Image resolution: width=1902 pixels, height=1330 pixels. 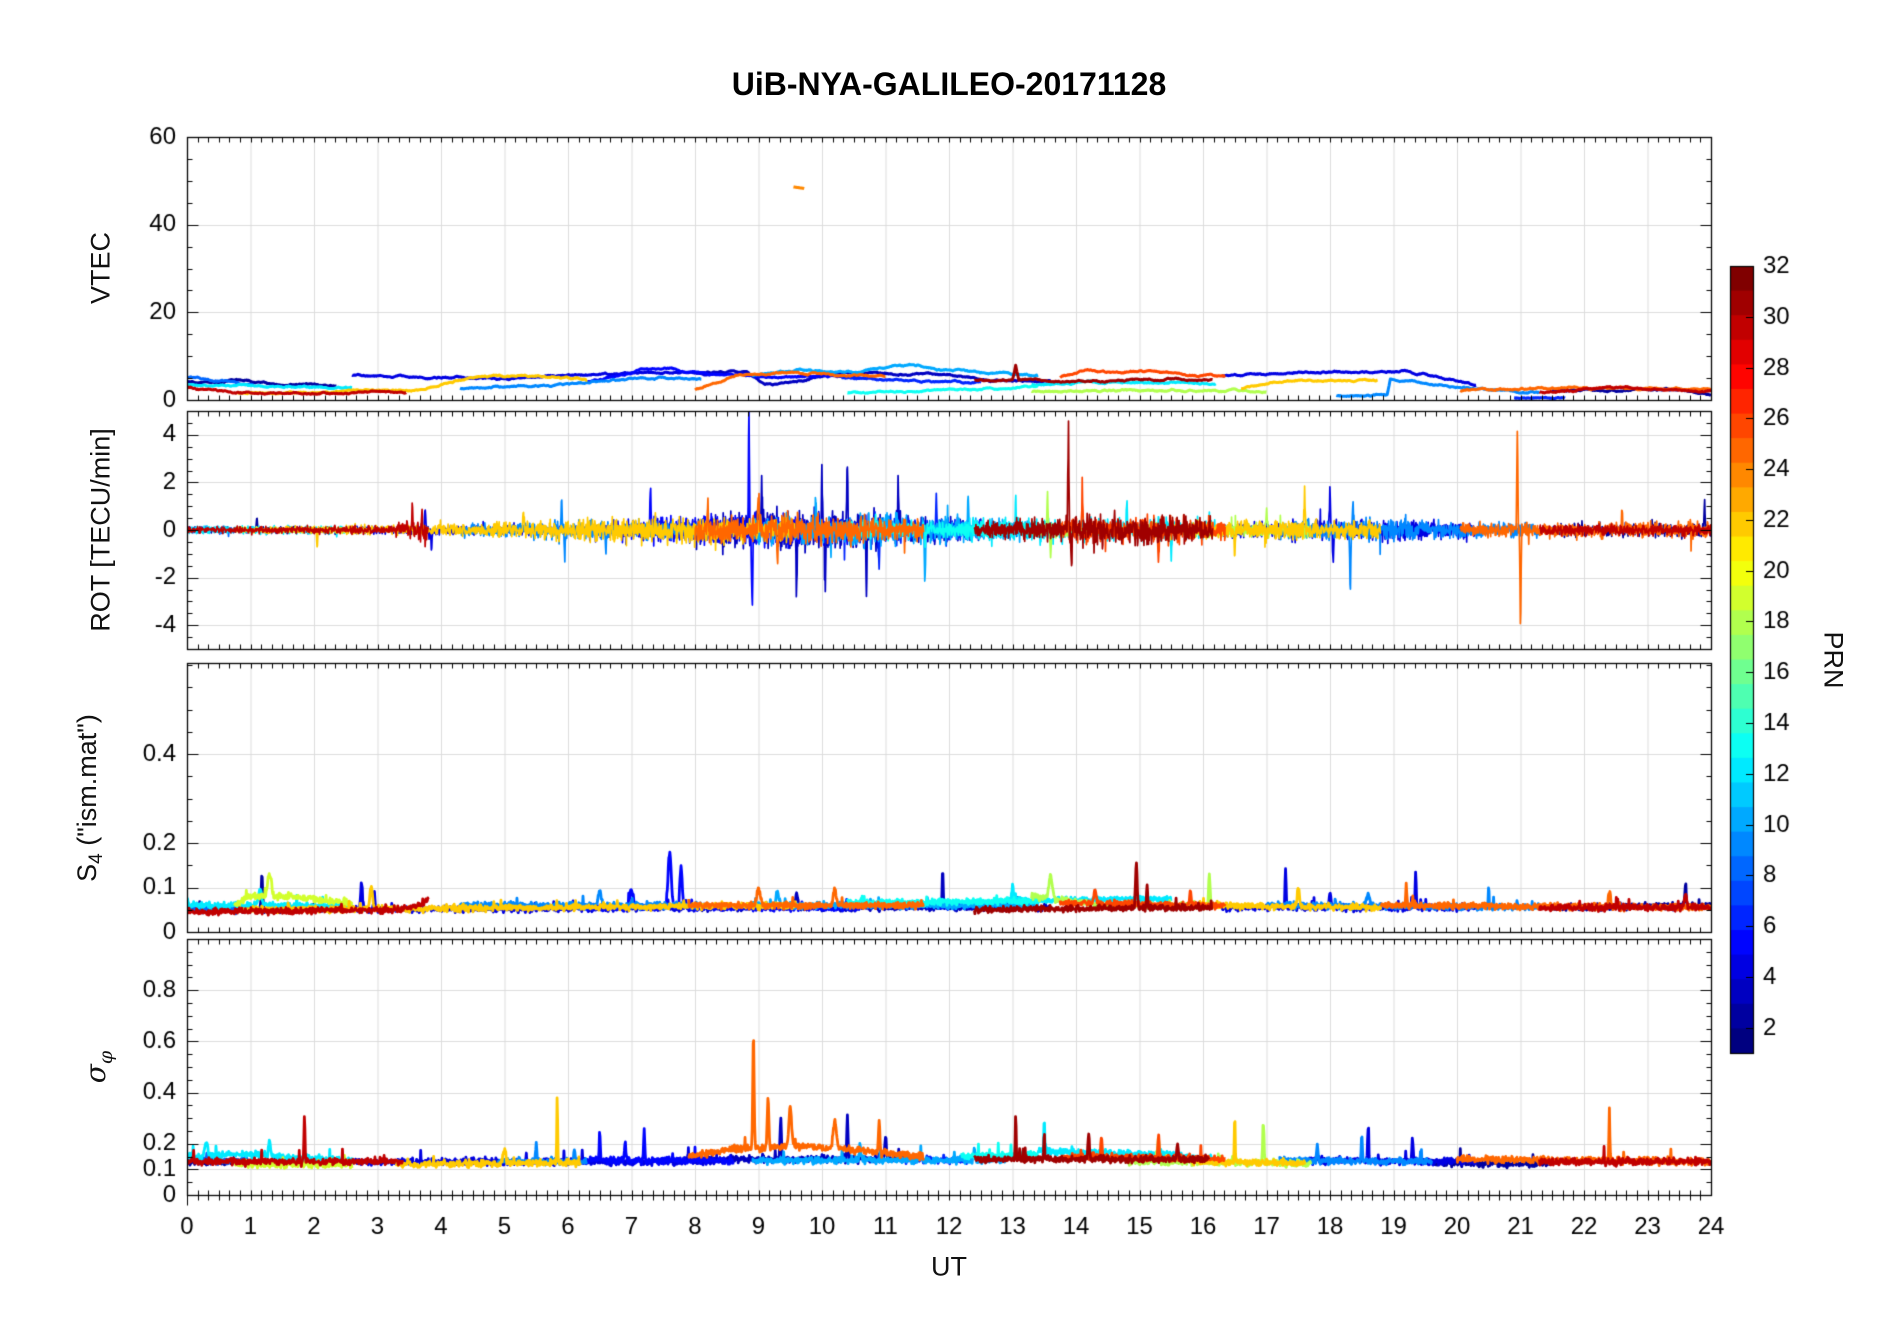 I want to click on xlabel-ut: UT, so click(x=949, y=1266).